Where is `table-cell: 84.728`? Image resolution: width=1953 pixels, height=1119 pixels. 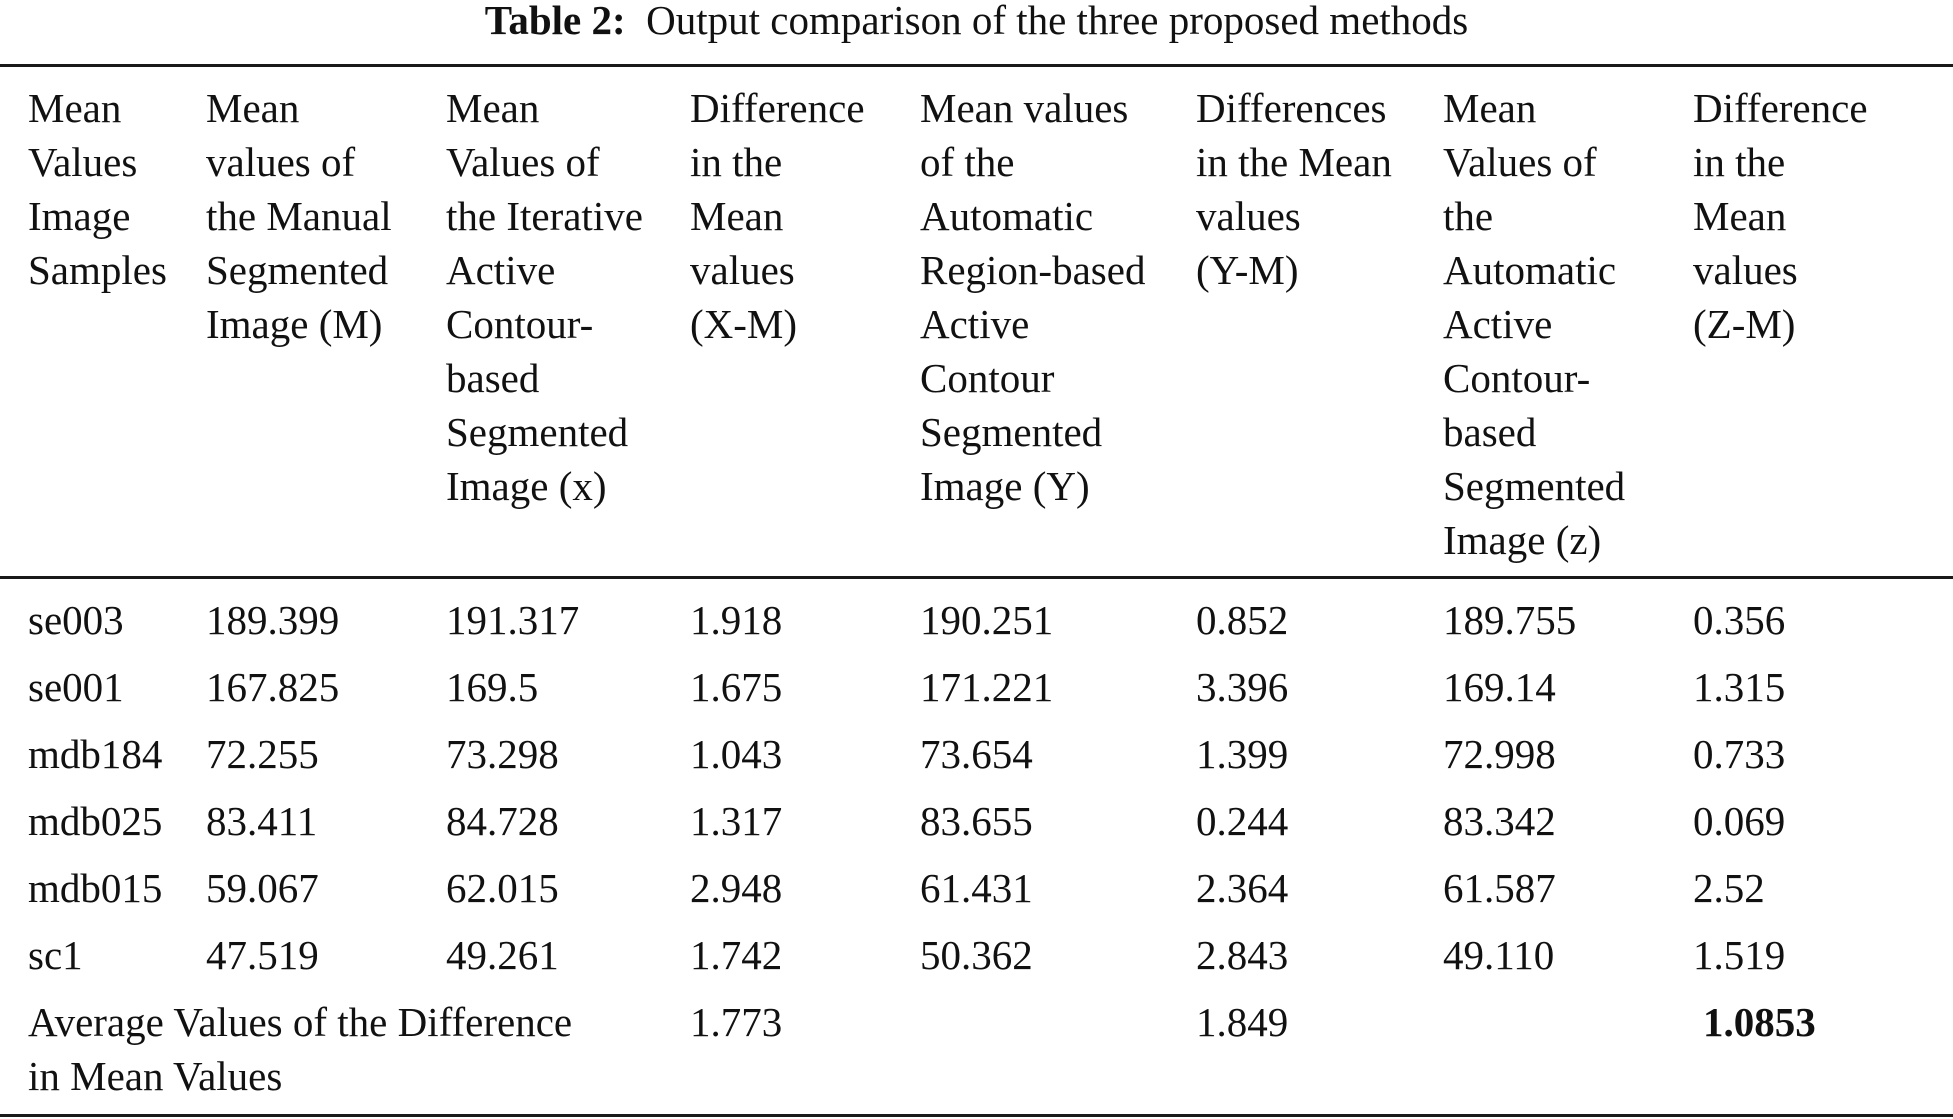 table-cell: 84.728 is located at coordinates (502, 821).